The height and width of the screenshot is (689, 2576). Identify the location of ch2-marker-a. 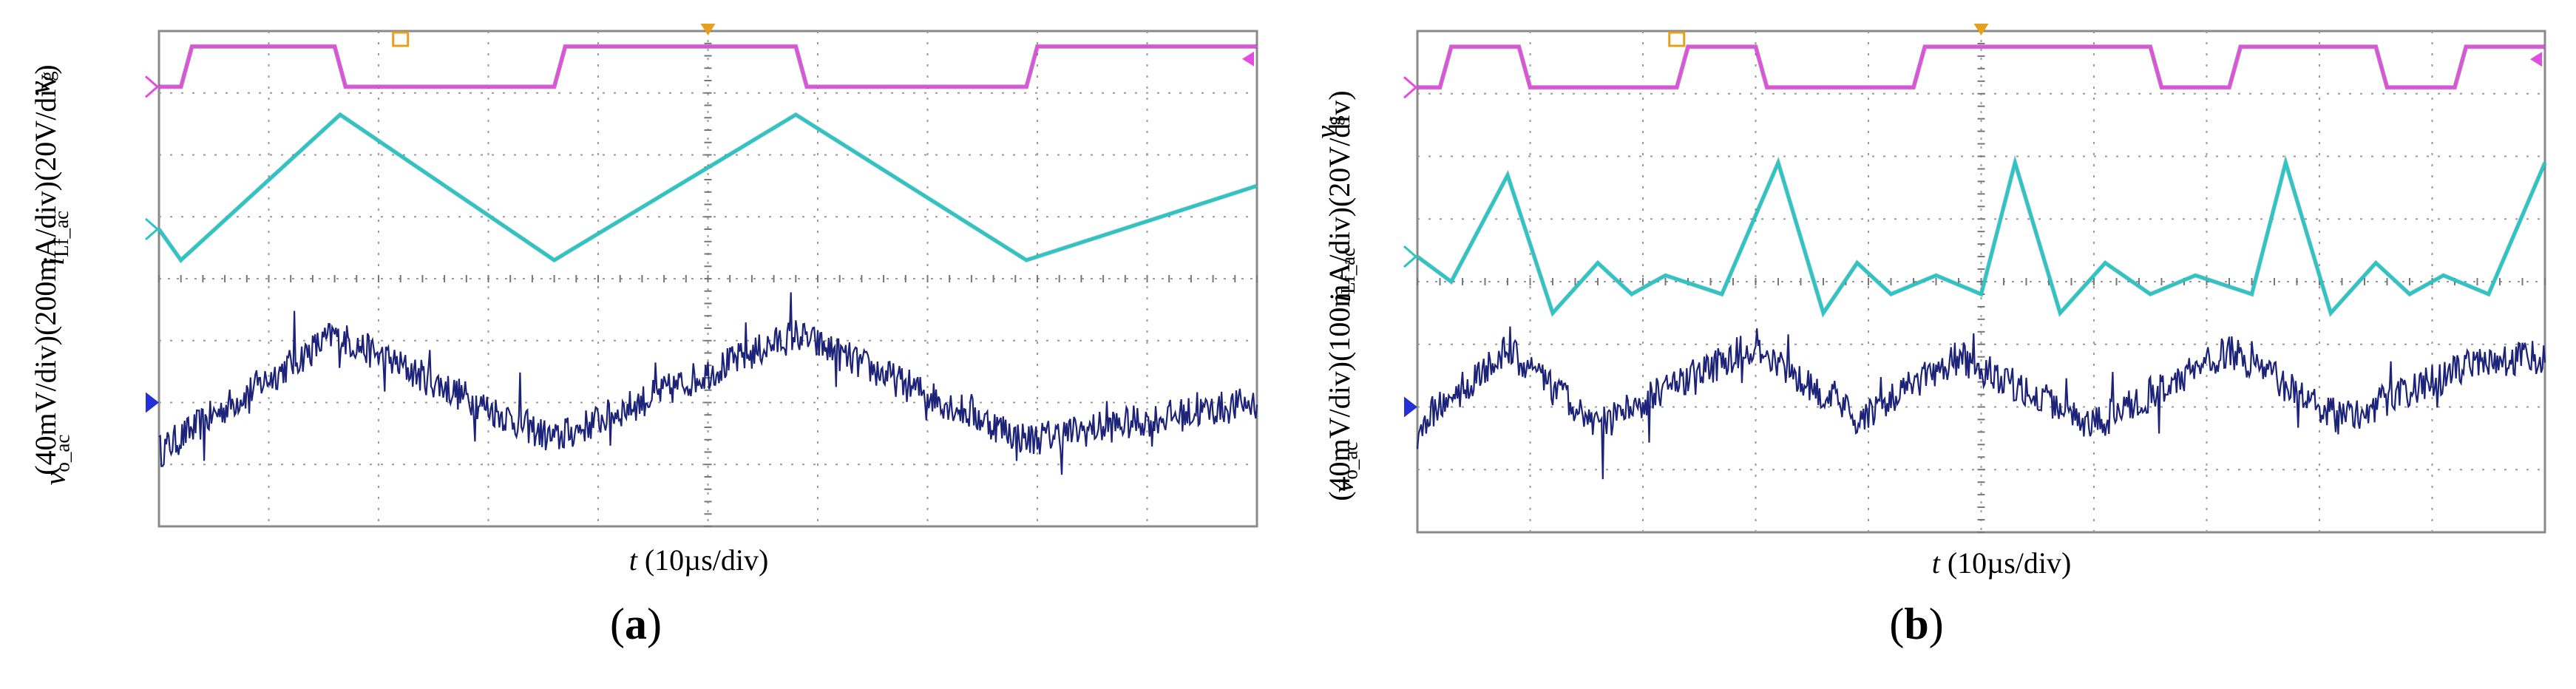
(152, 229).